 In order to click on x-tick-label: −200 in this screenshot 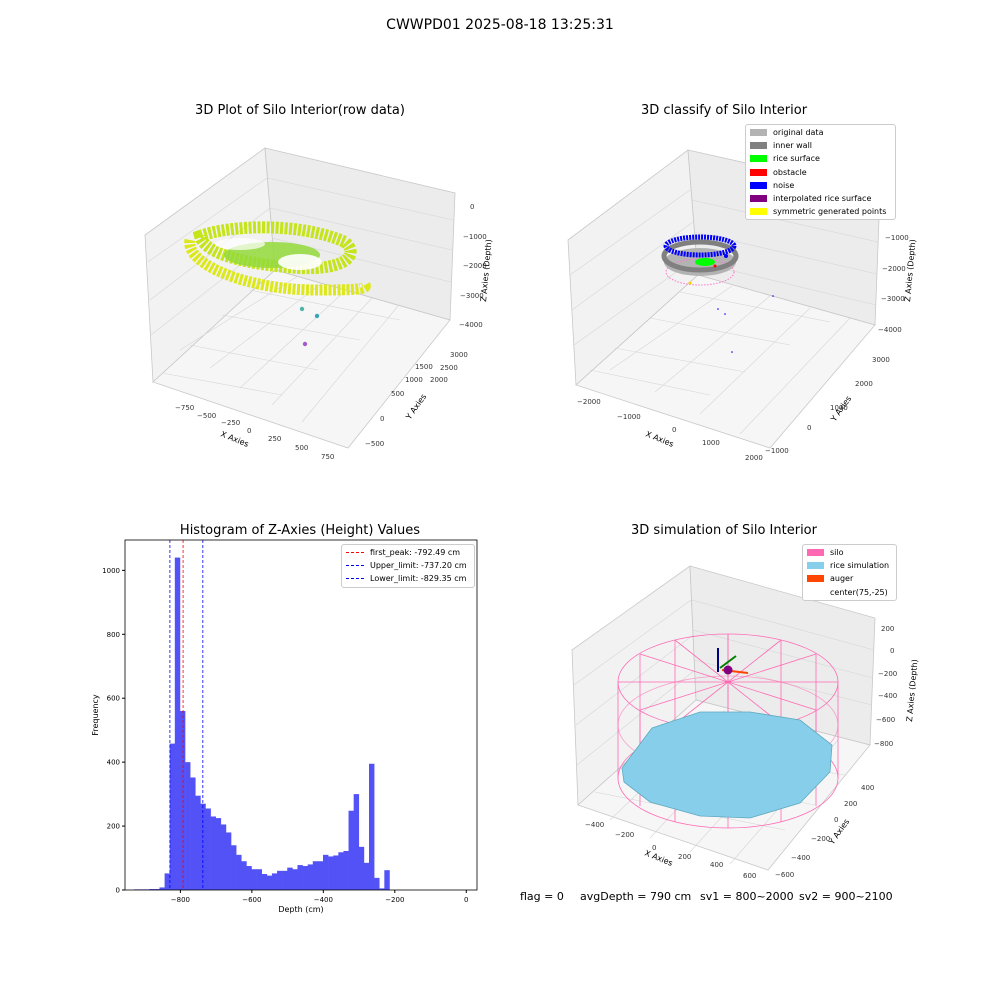, I will do `click(394, 900)`.